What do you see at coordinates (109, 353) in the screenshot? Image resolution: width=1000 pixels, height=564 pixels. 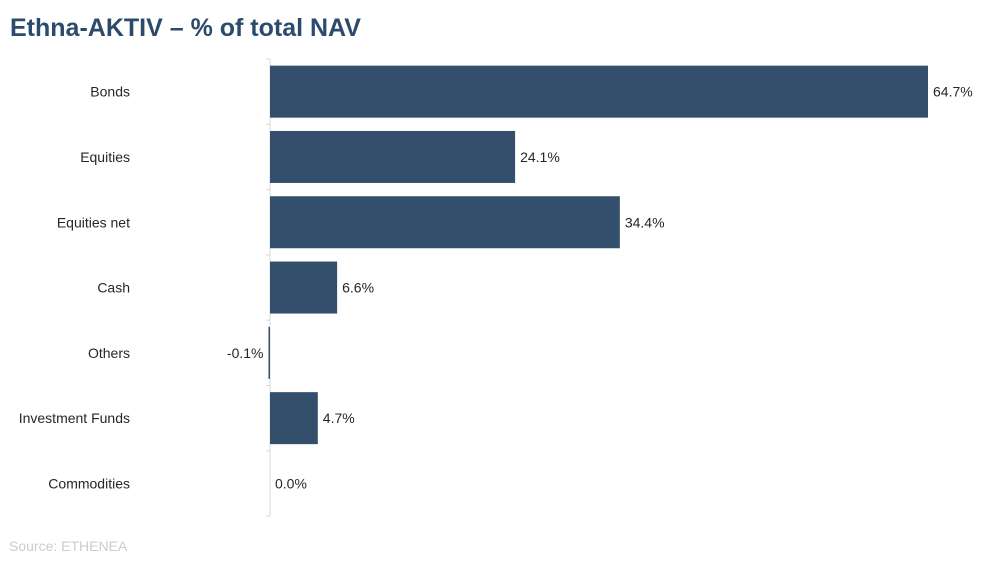 I see `category-label: Others` at bounding box center [109, 353].